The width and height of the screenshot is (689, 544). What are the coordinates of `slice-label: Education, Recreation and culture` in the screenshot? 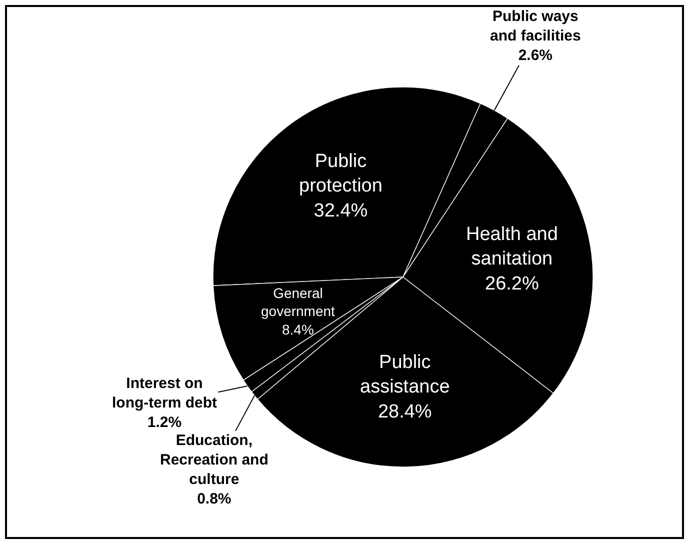 It's located at (214, 460).